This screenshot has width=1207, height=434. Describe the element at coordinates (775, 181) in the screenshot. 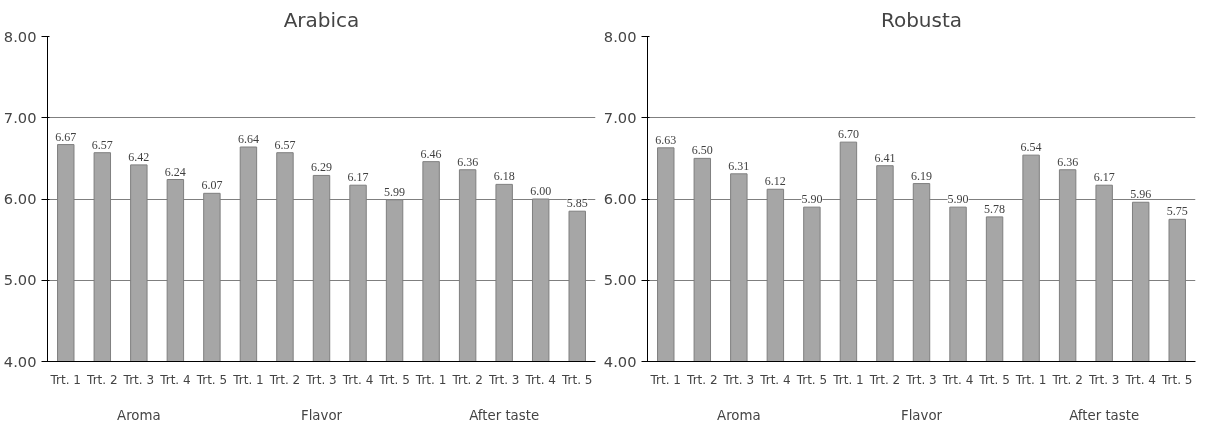

I see `data-label: 6.12` at that location.